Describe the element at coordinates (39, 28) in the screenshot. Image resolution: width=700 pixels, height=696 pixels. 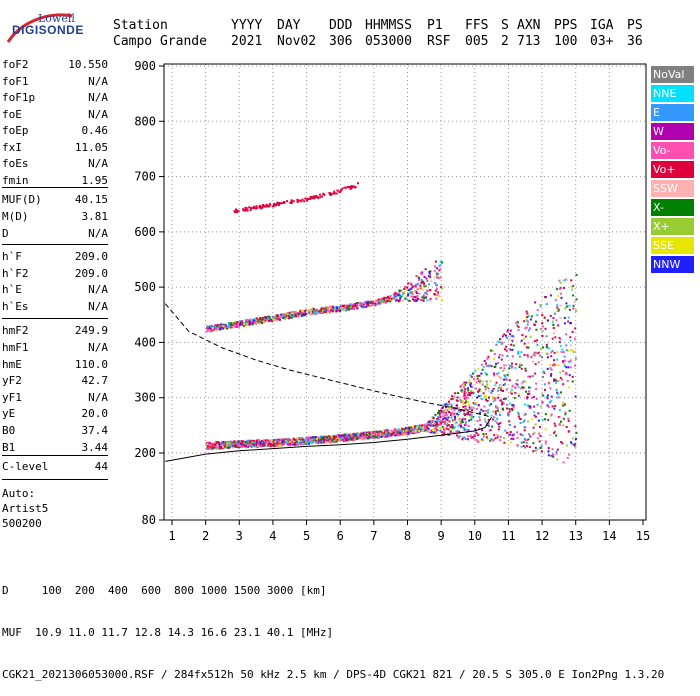
I see `logo-swoosh-icon` at that location.